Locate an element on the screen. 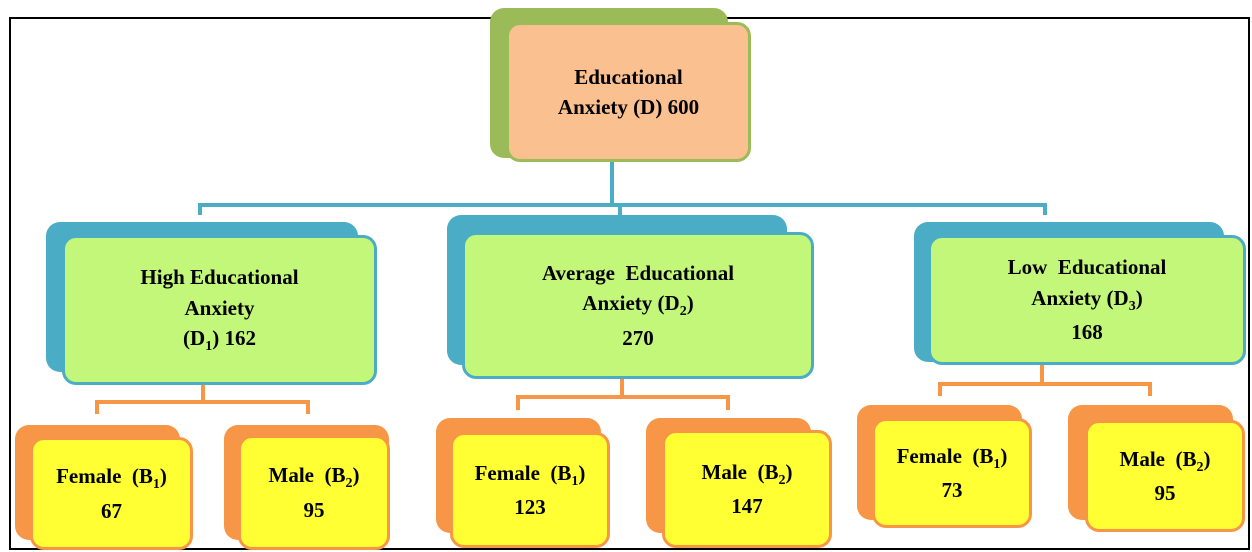 The width and height of the screenshot is (1252, 552). gender-node-text: Female (B1) 123 is located at coordinates (530, 490).